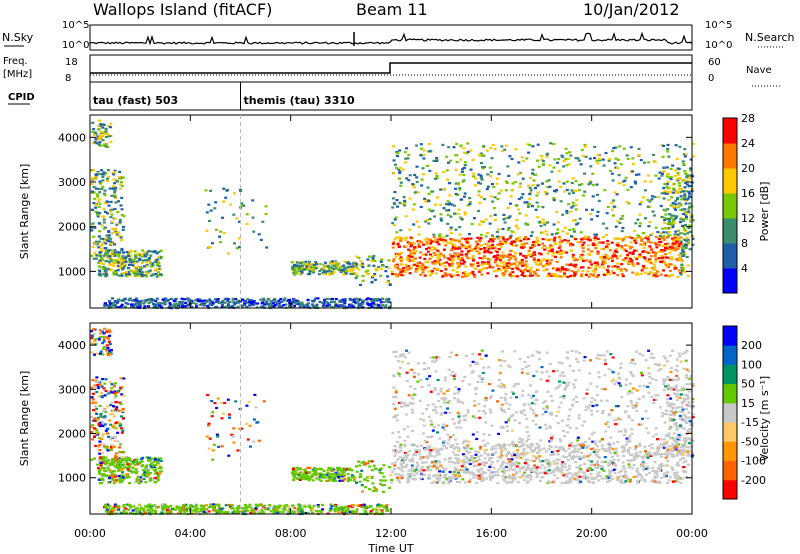  Describe the element at coordinates (291, 533) in the screenshot. I see `x-tick-label: 08:00` at that location.